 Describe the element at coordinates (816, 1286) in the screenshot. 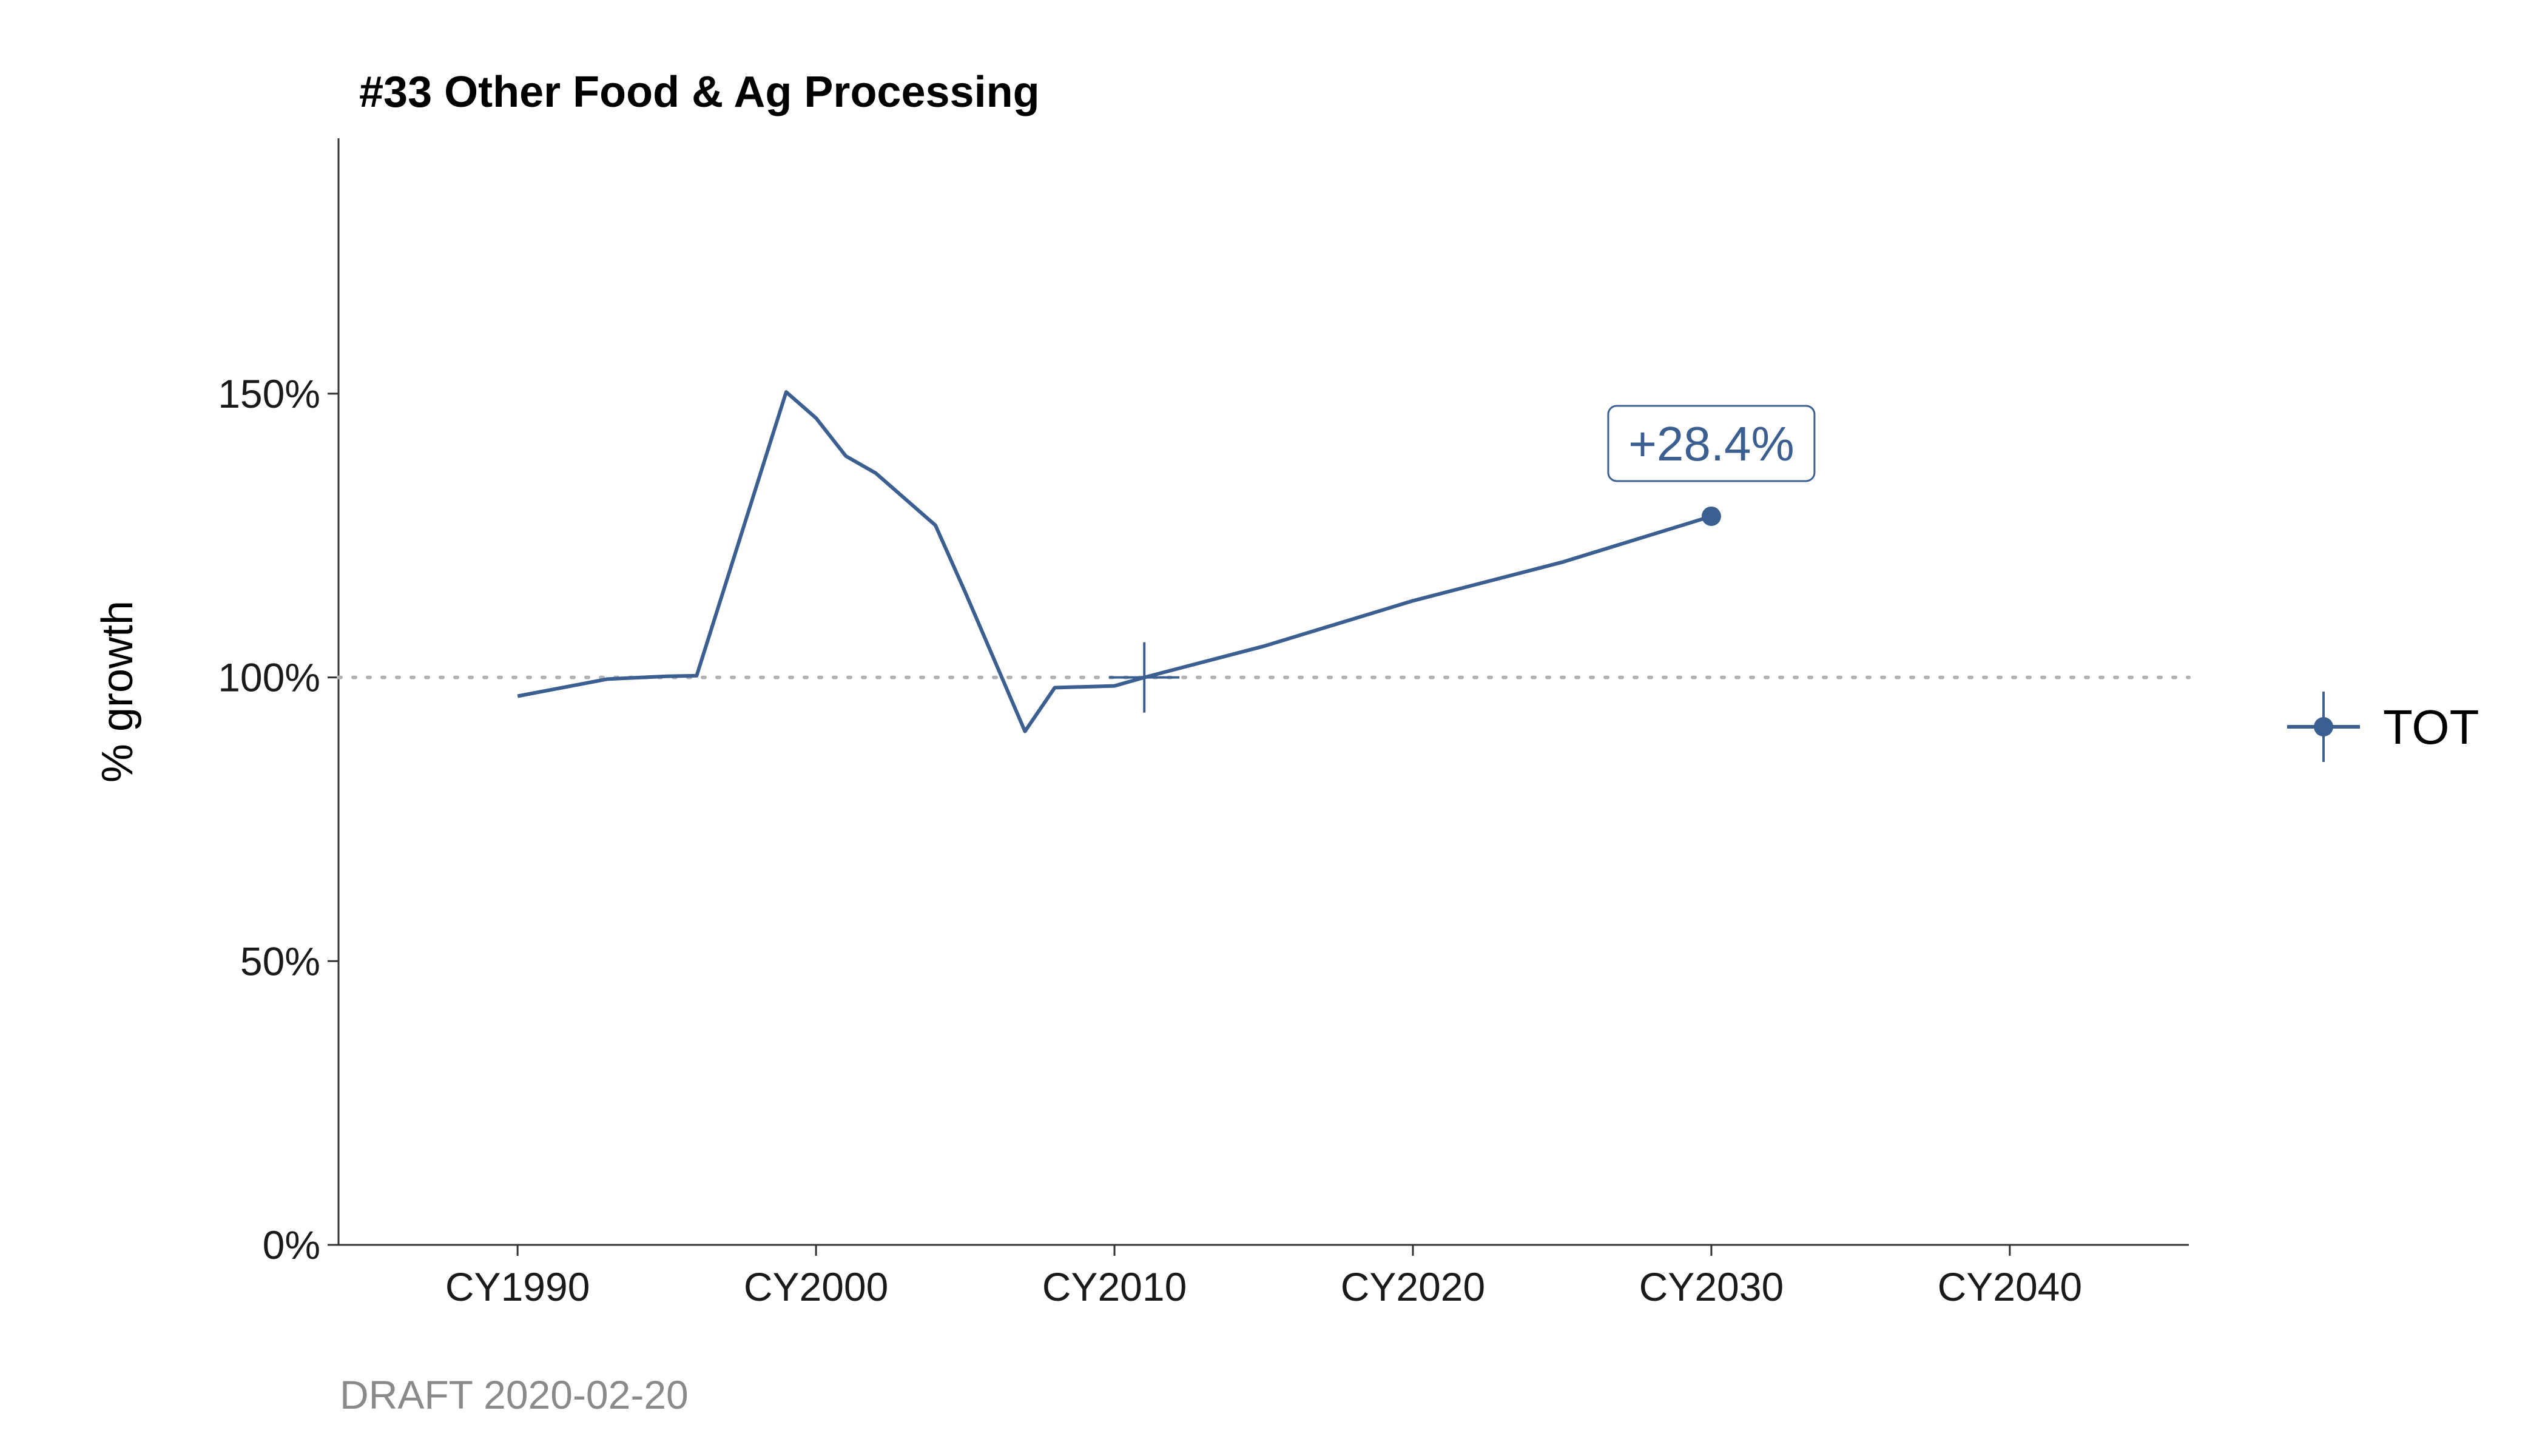

I see `x-tick-label: CY2000` at that location.